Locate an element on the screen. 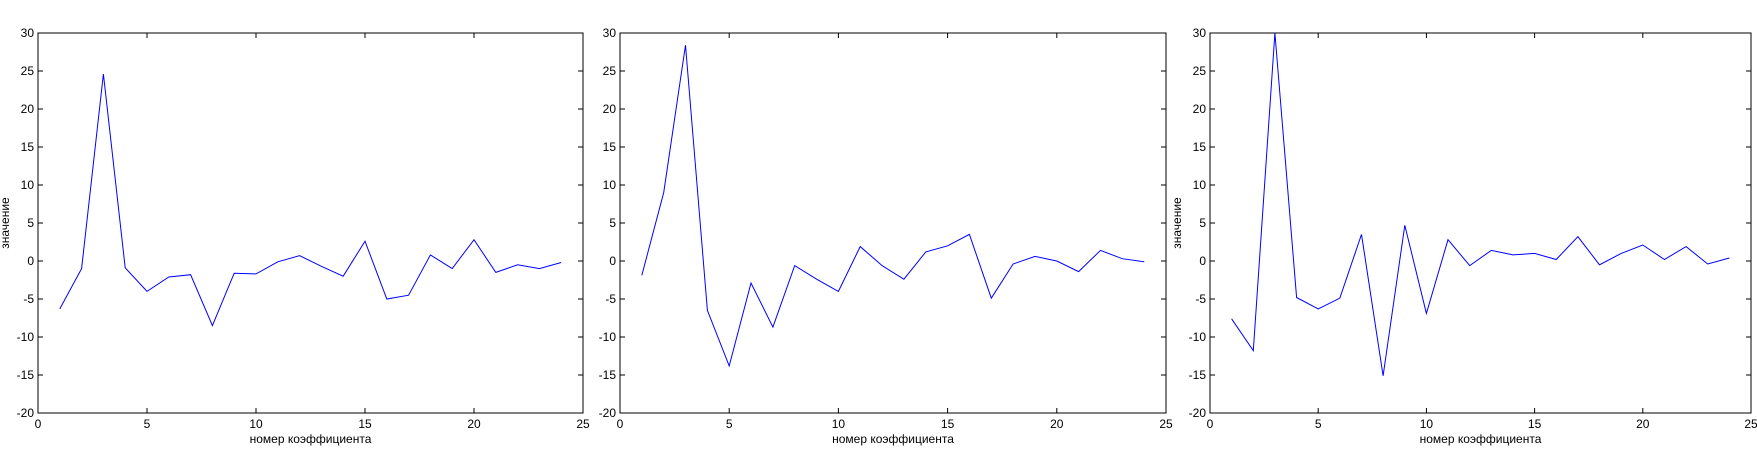 The image size is (1757, 475). y-tick-label: -15 is located at coordinates (608, 375).